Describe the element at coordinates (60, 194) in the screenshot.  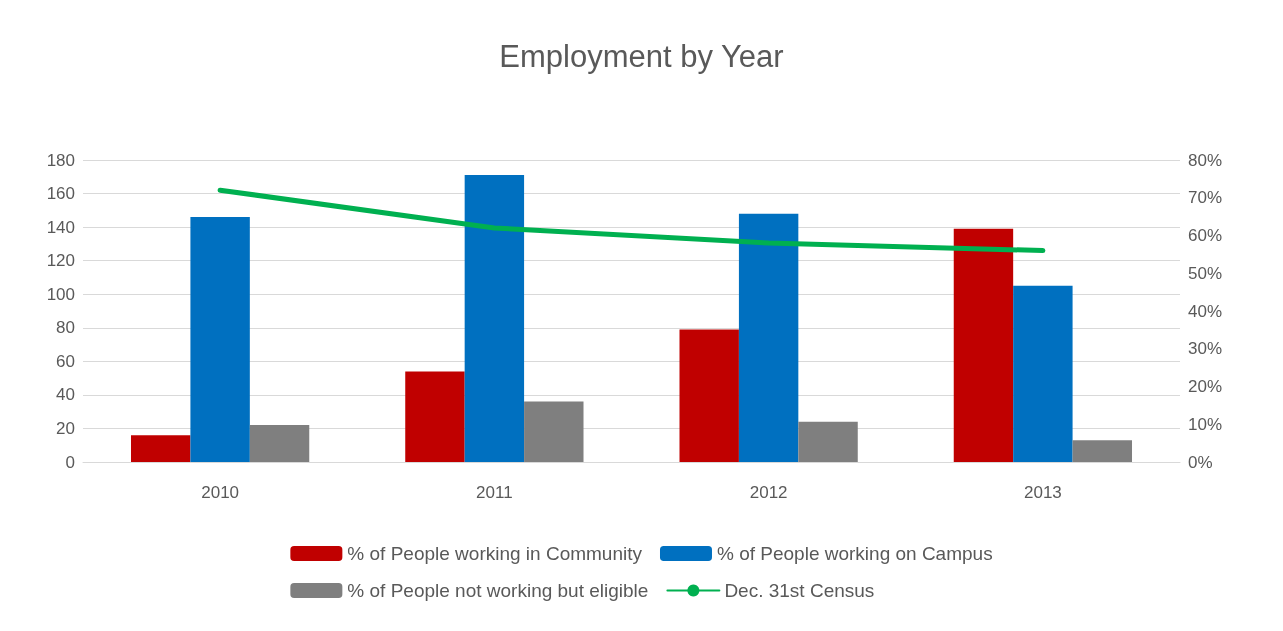
I see `y-tick-label: 160` at that location.